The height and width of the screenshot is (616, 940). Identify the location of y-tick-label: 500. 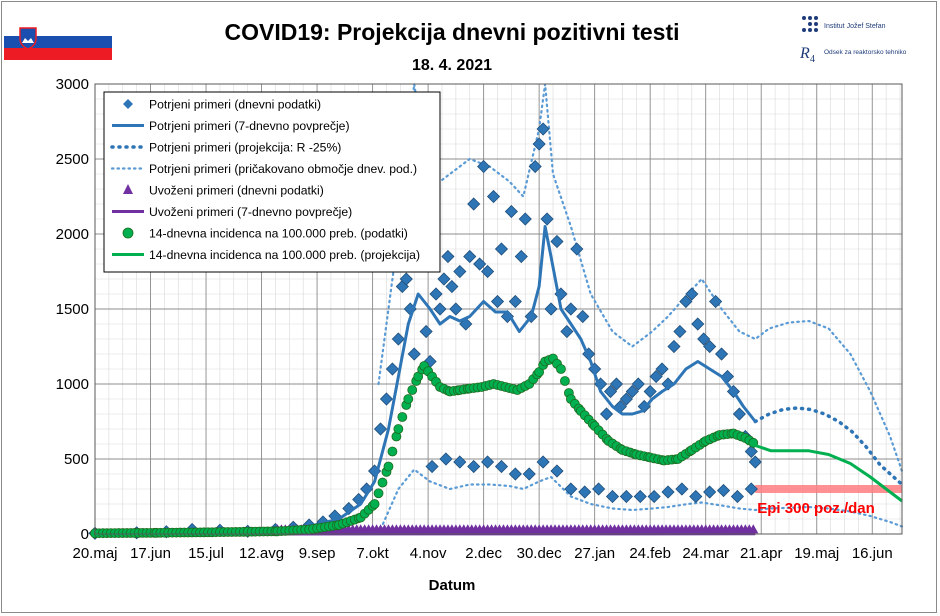
(76, 459).